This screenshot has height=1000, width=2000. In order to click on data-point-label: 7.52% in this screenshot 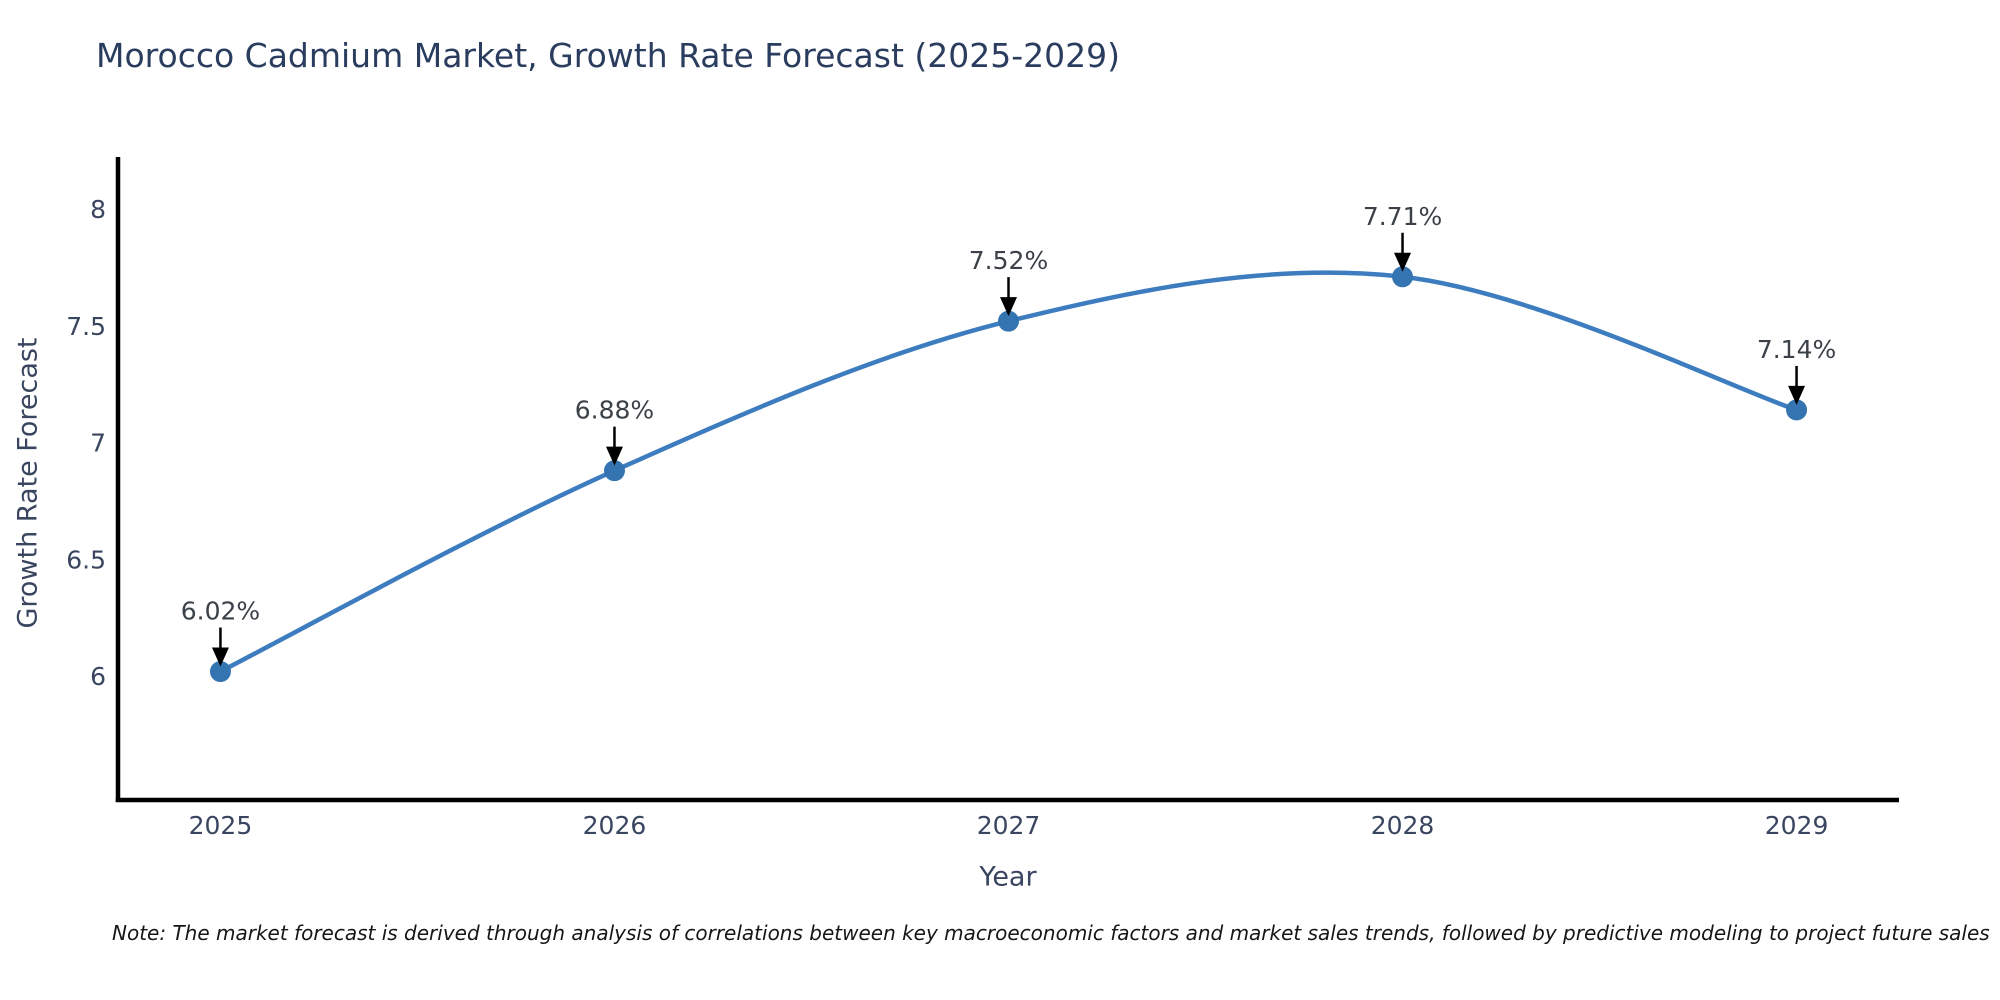, I will do `click(1008, 260)`.